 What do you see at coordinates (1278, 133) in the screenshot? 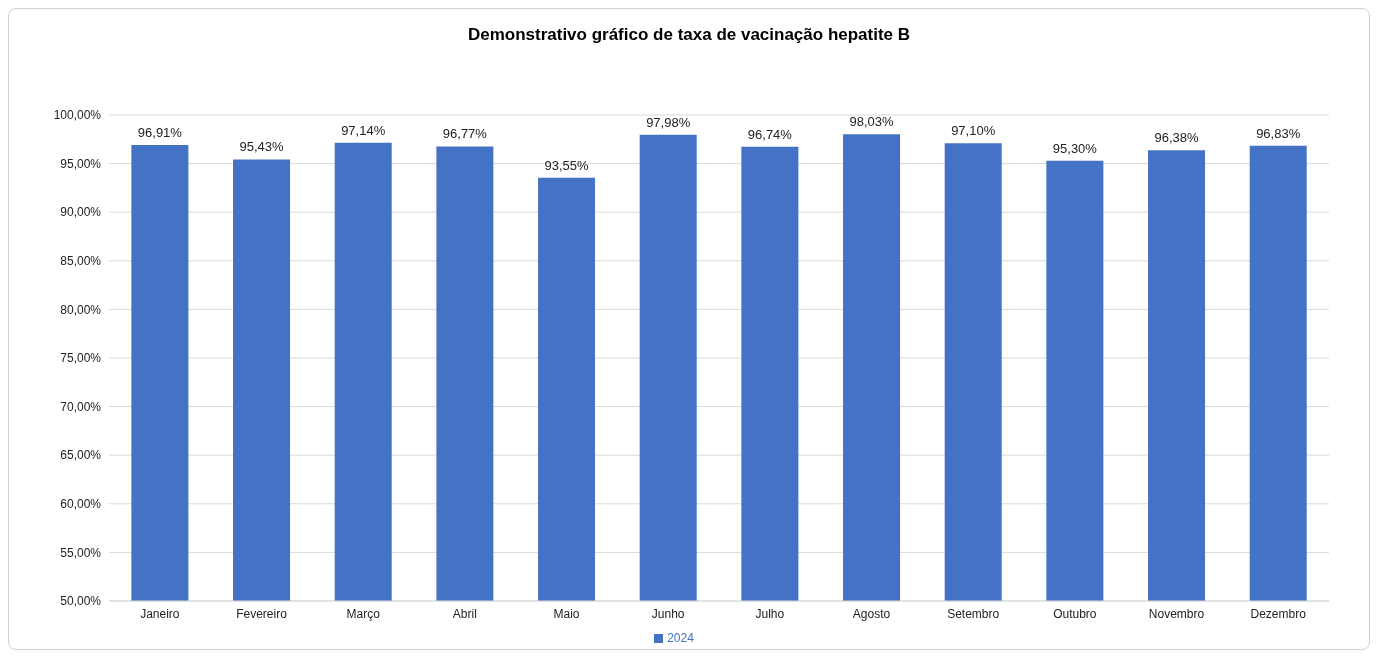
I see `data-label: 96,83%` at bounding box center [1278, 133].